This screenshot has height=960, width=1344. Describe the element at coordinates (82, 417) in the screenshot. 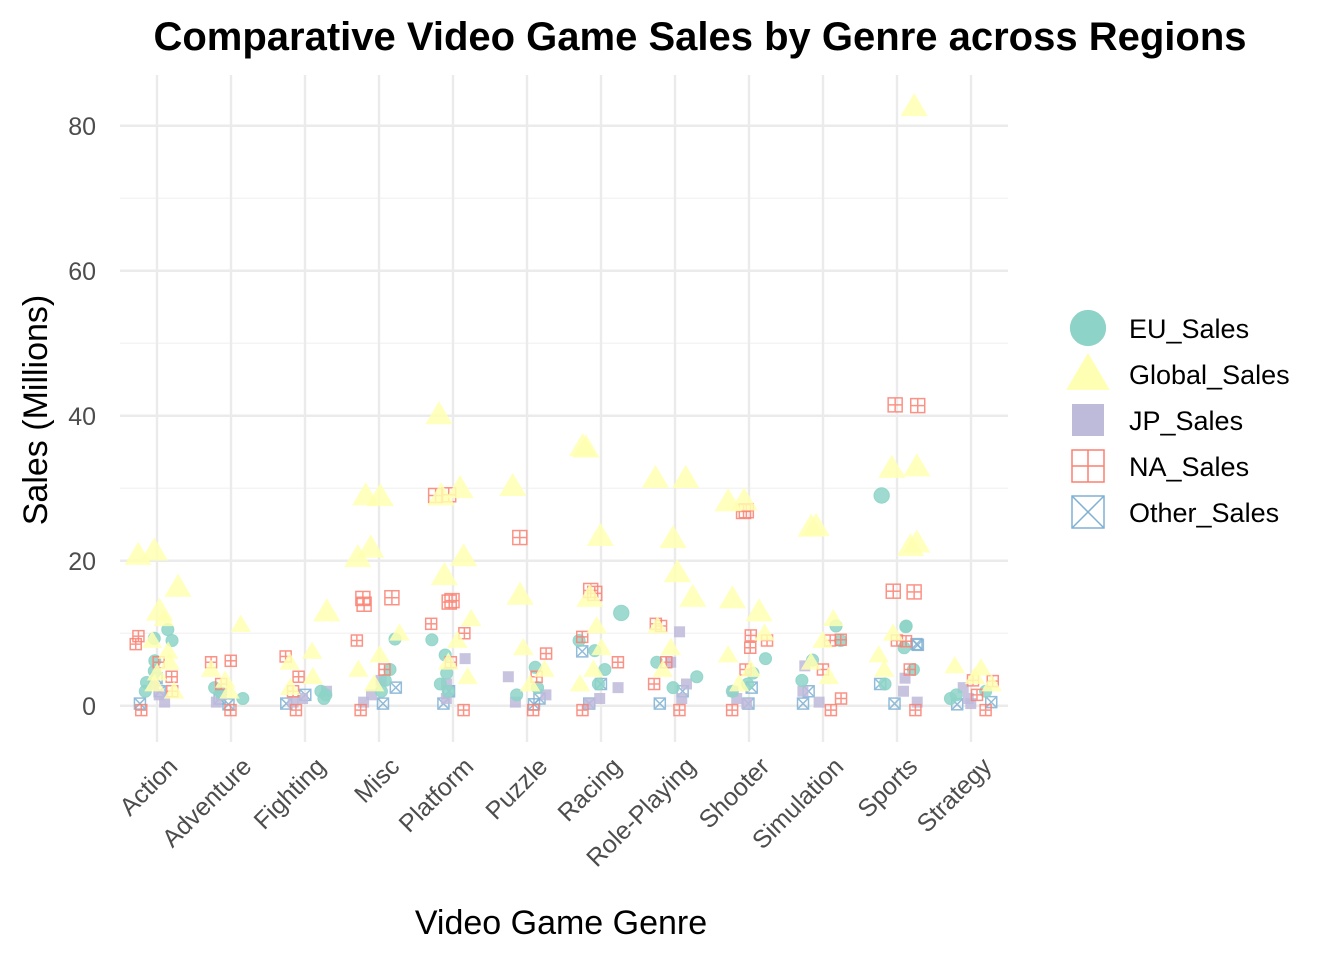

I see `y-axis: 0 20 40 60 80` at that location.